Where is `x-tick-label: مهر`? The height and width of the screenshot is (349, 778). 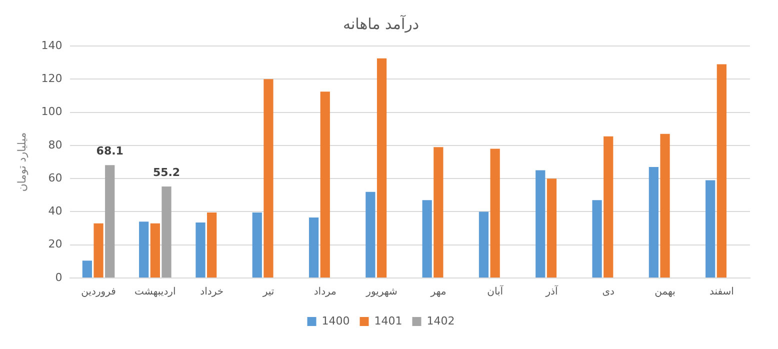 x-tick-label: مهر is located at coordinates (438, 292).